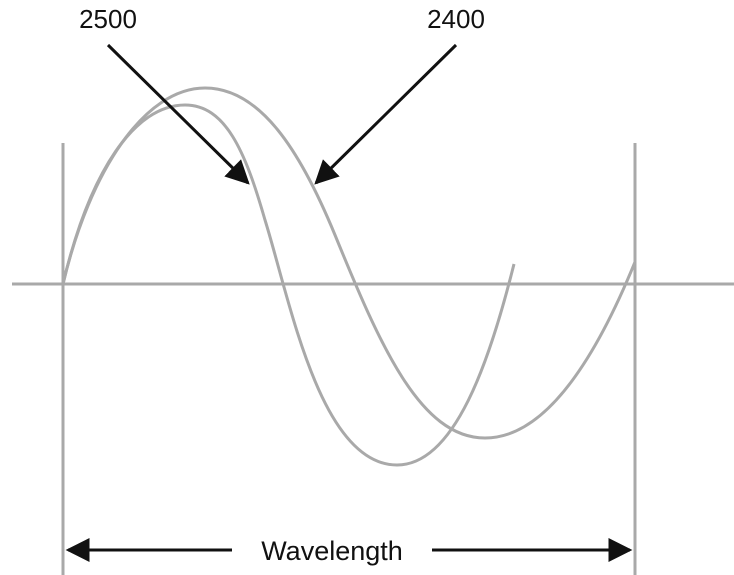 The image size is (734, 575). I want to click on label-2500: 2500, so click(108, 19).